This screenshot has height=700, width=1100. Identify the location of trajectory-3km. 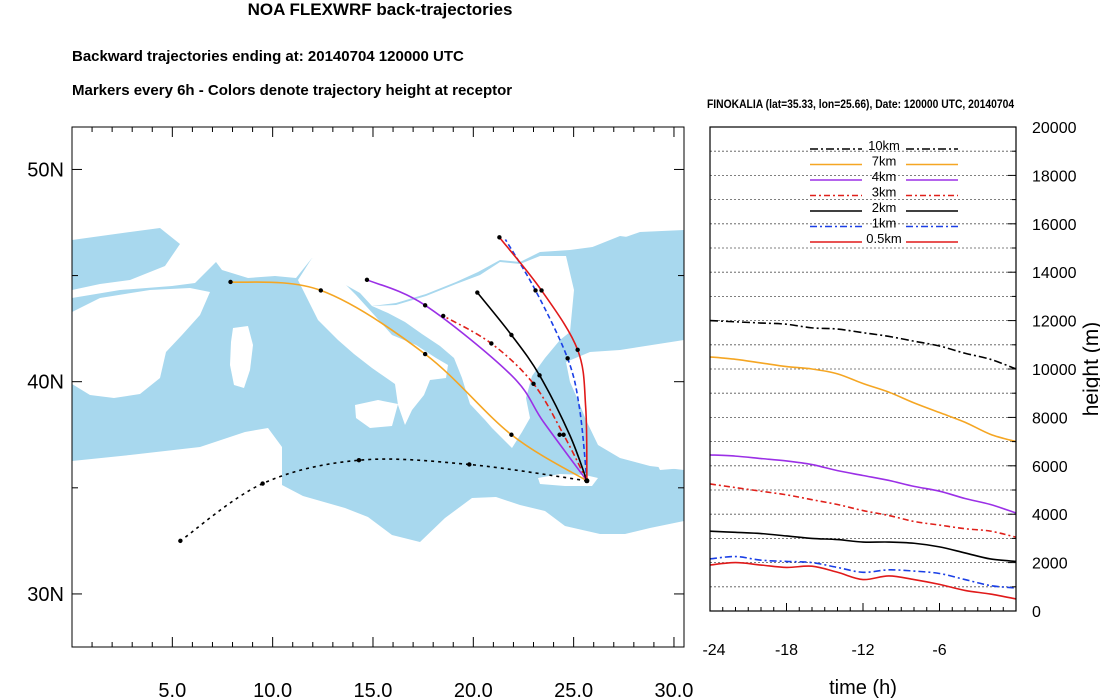
(515, 398).